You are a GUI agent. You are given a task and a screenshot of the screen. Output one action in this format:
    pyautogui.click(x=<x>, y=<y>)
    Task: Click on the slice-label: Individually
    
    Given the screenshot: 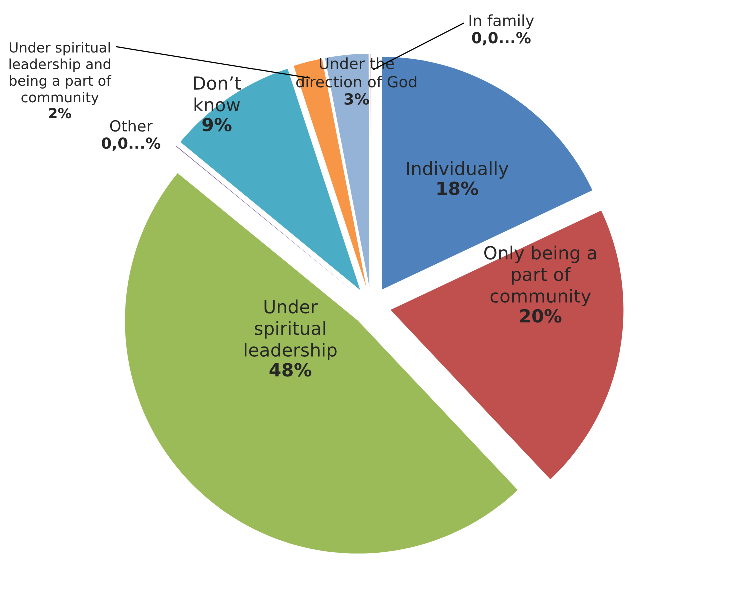 What is the action you would take?
    pyautogui.click(x=458, y=170)
    